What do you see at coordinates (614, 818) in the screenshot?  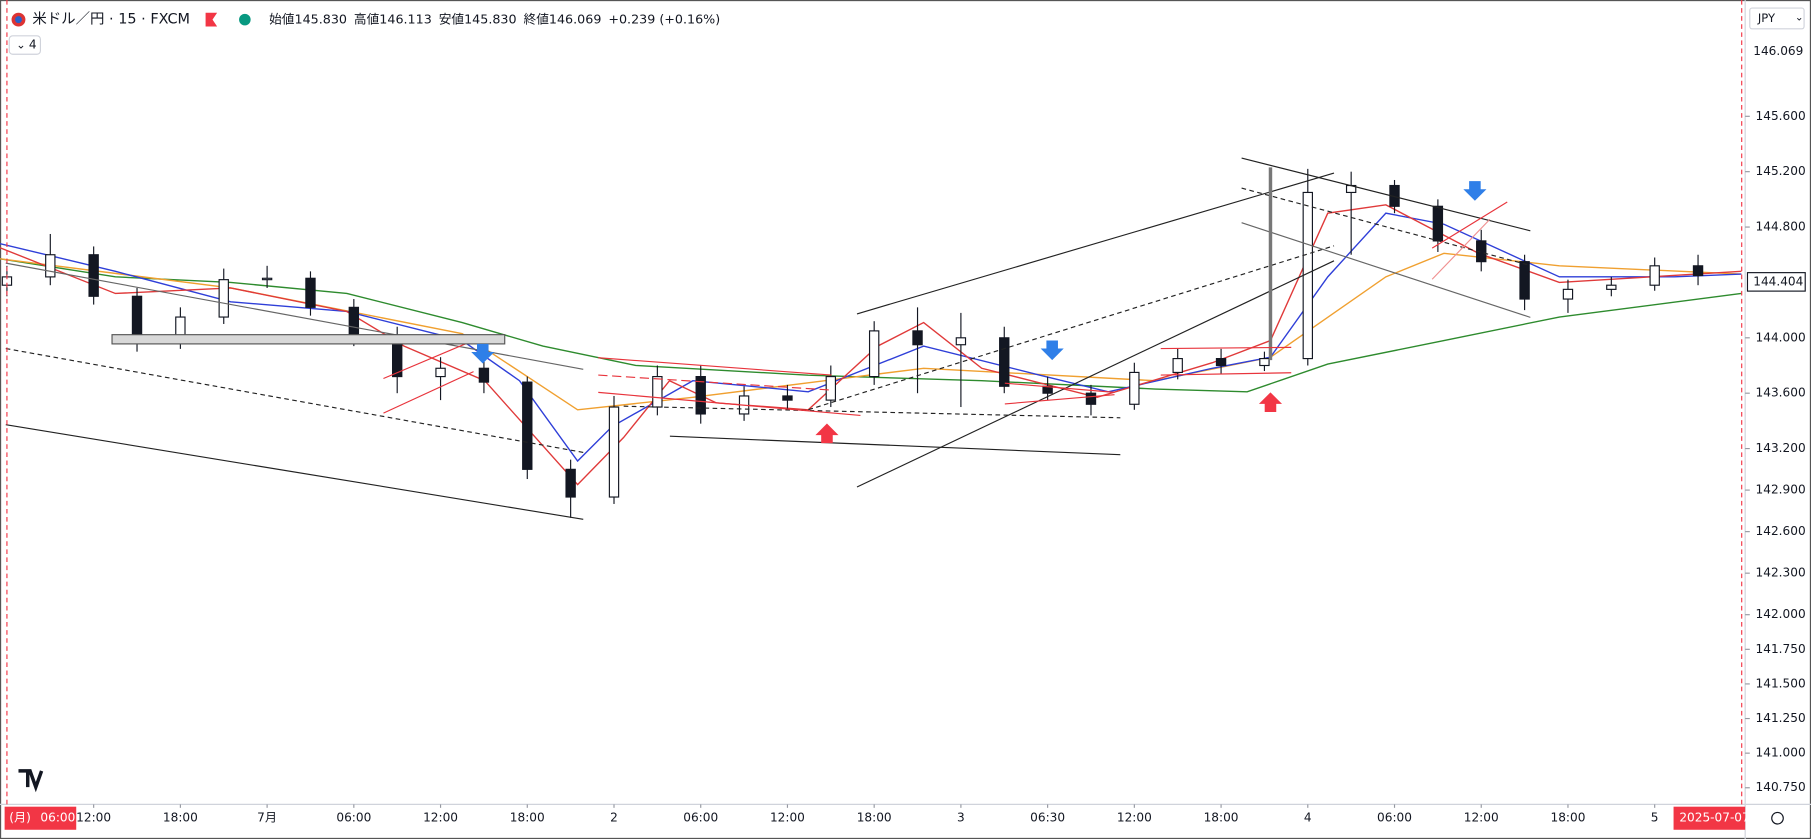 I see `x-tick-label: 2` at bounding box center [614, 818].